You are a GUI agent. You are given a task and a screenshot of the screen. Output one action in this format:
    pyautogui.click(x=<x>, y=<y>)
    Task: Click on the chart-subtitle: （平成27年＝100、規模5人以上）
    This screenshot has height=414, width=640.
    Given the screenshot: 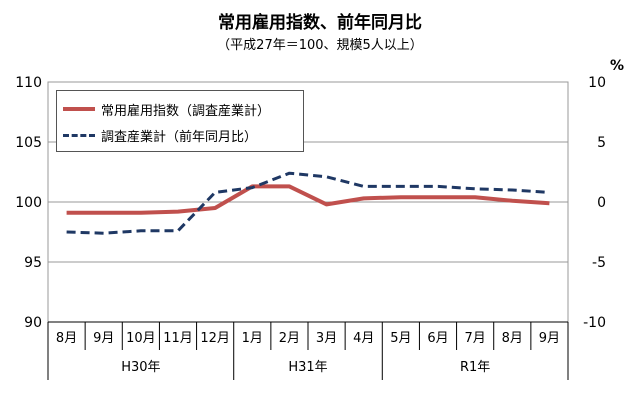 What is the action you would take?
    pyautogui.click(x=320, y=45)
    